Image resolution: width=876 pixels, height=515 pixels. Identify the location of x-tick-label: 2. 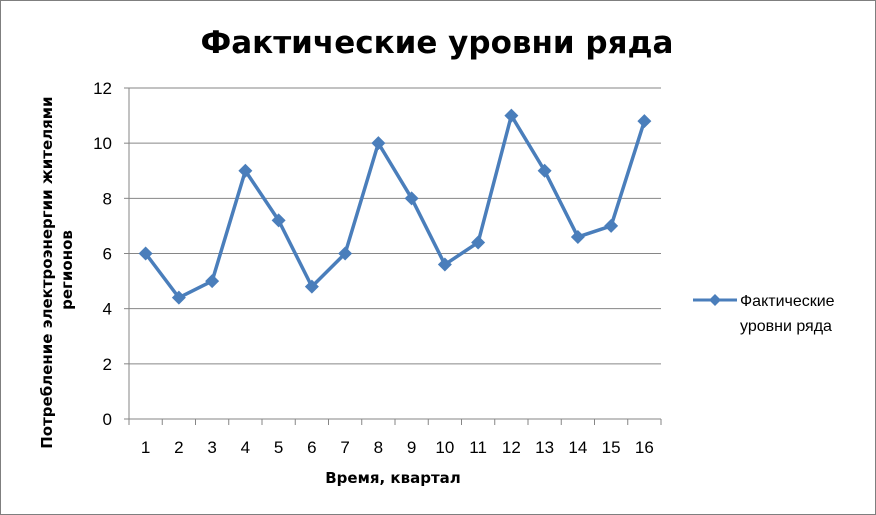
(178, 447).